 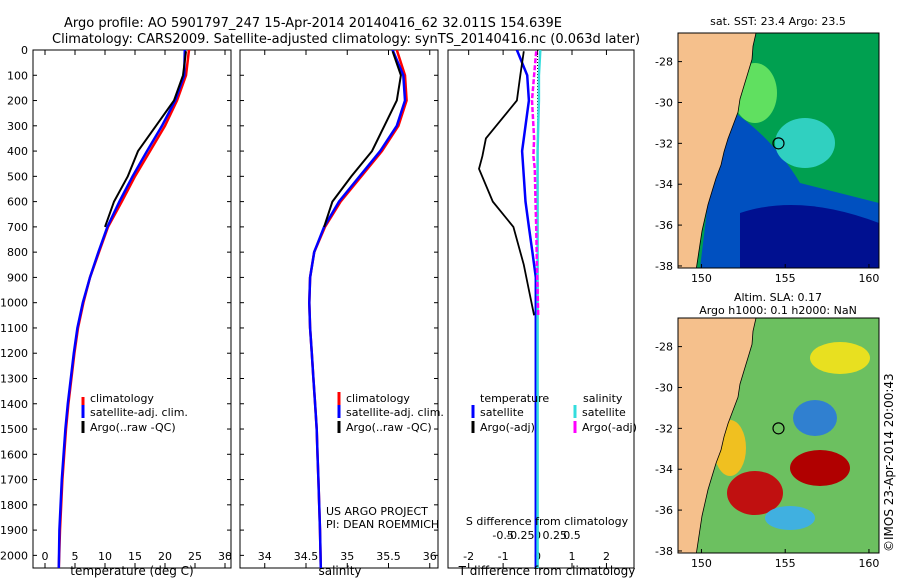 I want to click on x-tick-label: 2, so click(x=606, y=556).